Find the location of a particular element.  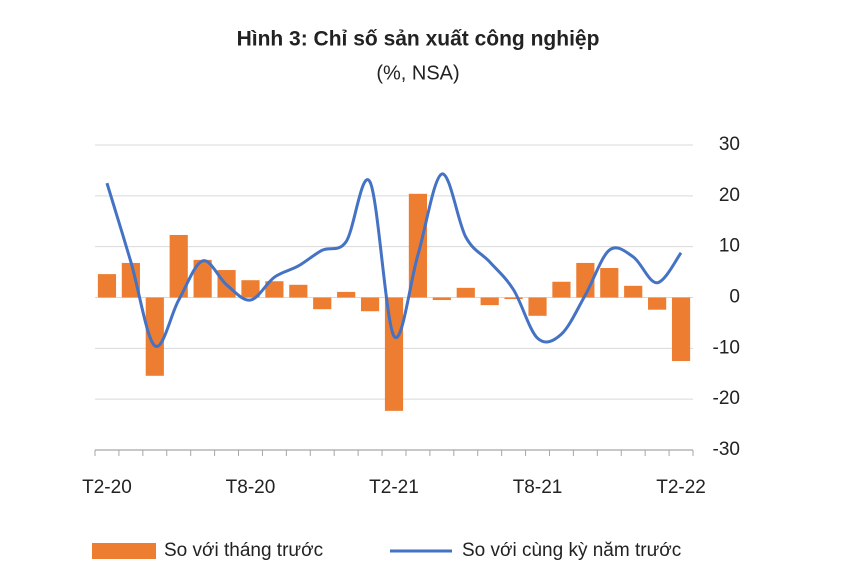

x-tick-label: T8-20 is located at coordinates (251, 487).